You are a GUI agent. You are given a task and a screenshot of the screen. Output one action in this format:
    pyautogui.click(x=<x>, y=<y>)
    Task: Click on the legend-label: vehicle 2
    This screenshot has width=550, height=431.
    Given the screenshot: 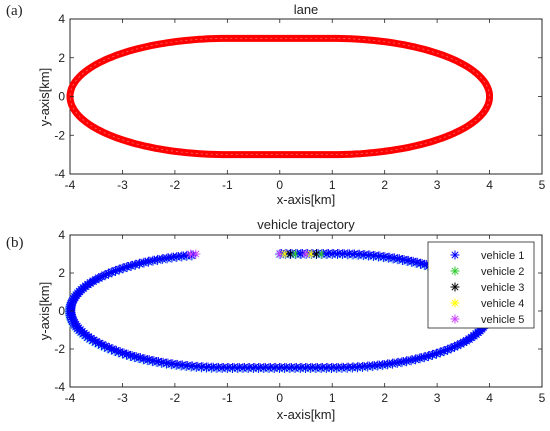 What is the action you would take?
    pyautogui.click(x=502, y=272)
    